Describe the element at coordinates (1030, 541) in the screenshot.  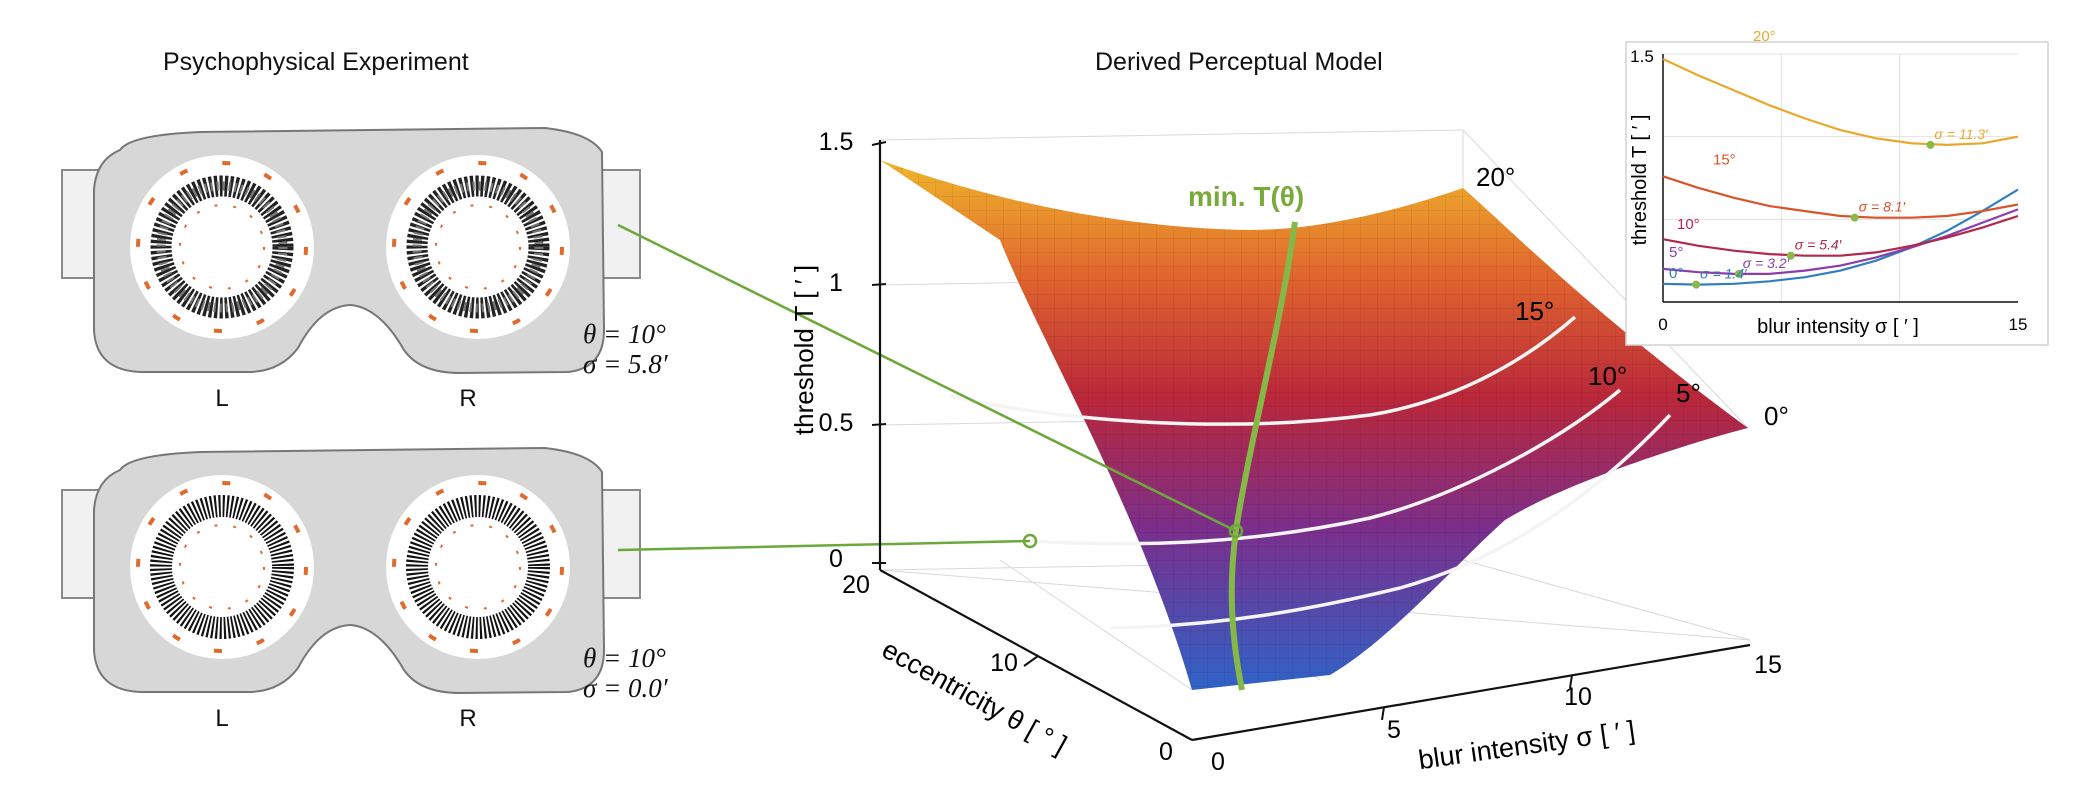
I see `marker-bottom` at that location.